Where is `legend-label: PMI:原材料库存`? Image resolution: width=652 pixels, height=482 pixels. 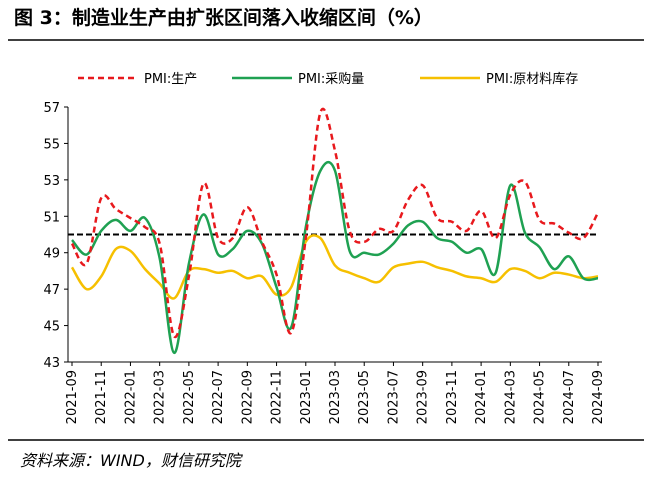 legend-label: PMI:原材料库存 is located at coordinates (532, 79).